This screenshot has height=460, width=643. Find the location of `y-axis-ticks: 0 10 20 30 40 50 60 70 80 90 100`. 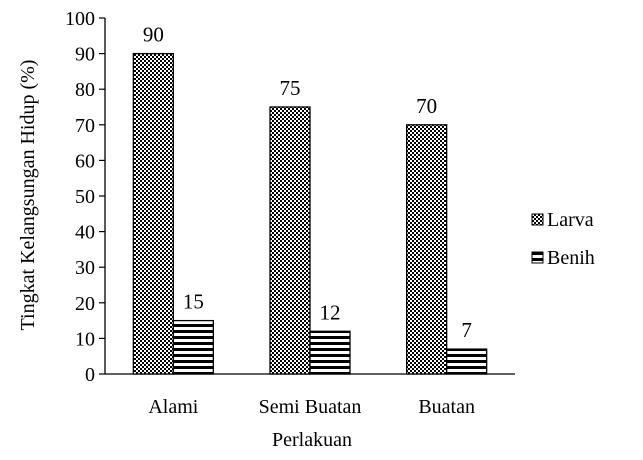

y-axis-ticks: 0 10 20 30 40 50 60 70 80 90 100 is located at coordinates (85, 197).